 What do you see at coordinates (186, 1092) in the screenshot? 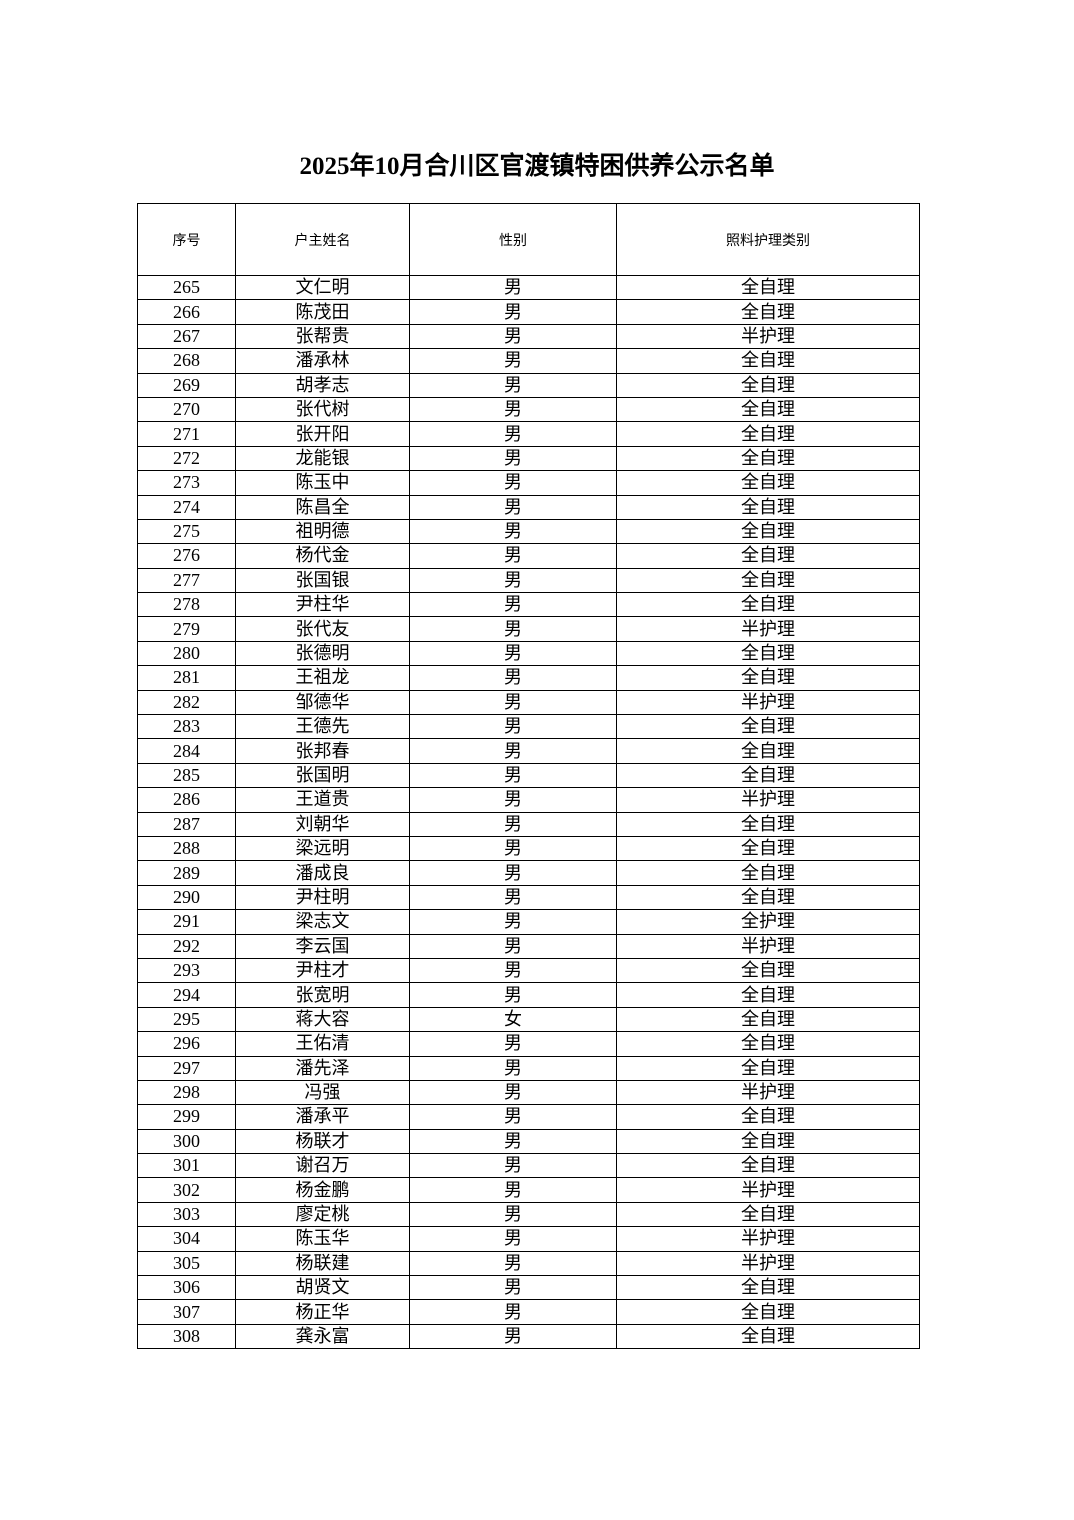
I see `serial-number-cell: 298` at bounding box center [186, 1092].